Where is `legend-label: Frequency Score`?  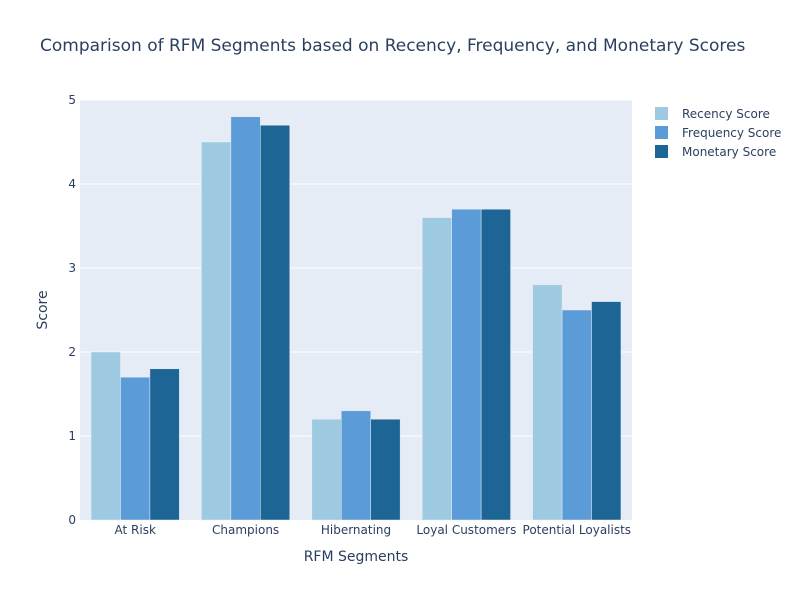
legend-label: Frequency Score is located at coordinates (731, 133).